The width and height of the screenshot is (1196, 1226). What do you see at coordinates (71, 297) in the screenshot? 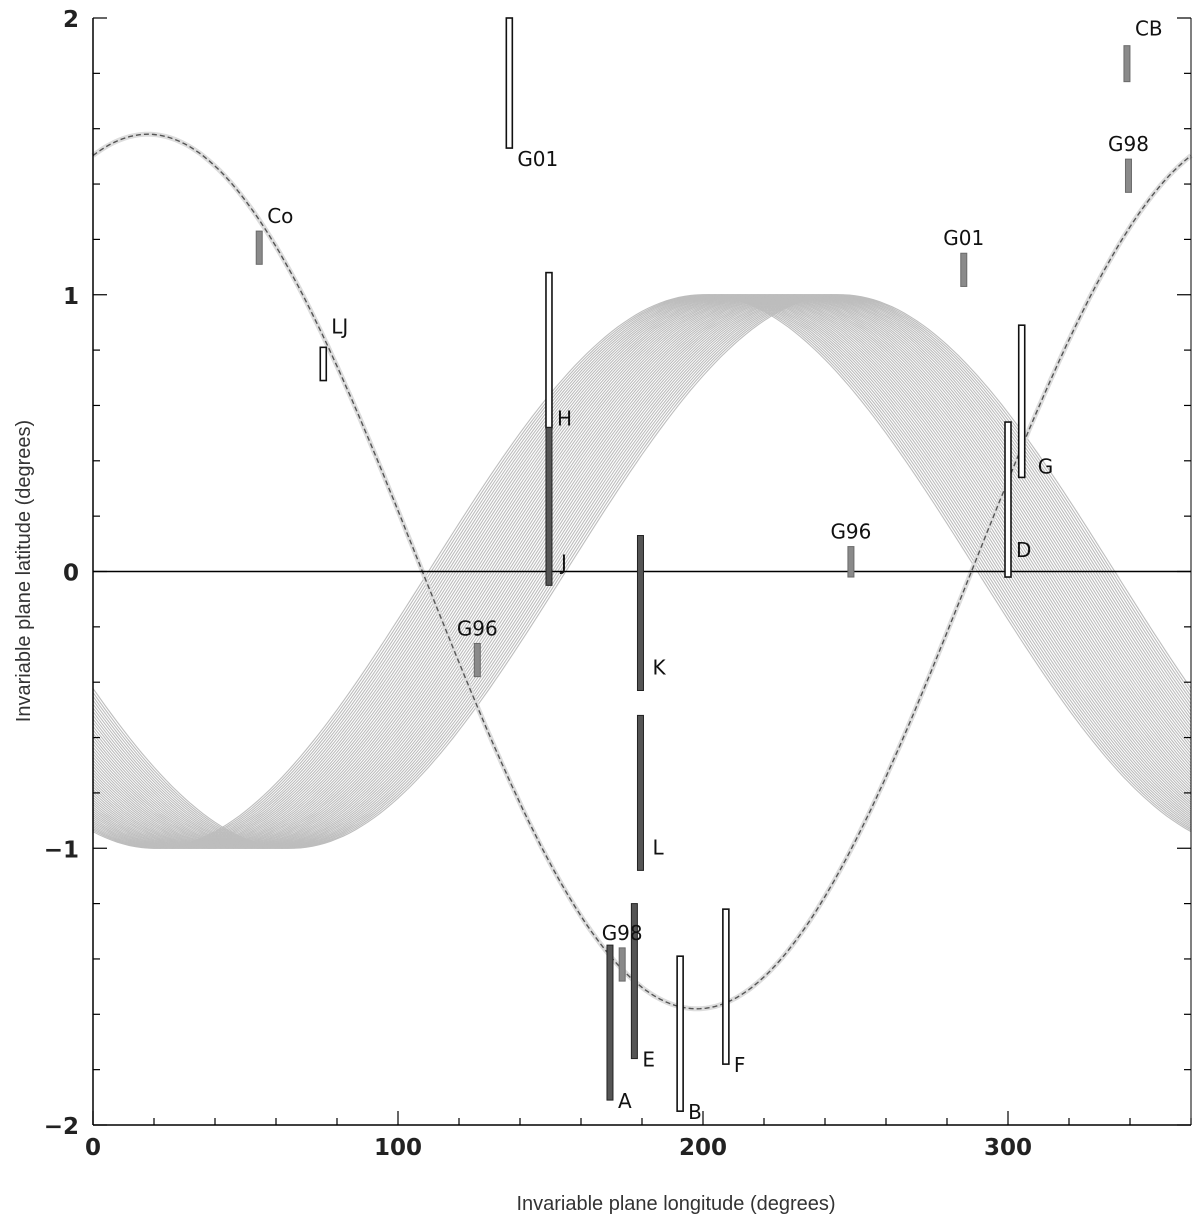
I see `y-tick-label: 1` at bounding box center [71, 297].